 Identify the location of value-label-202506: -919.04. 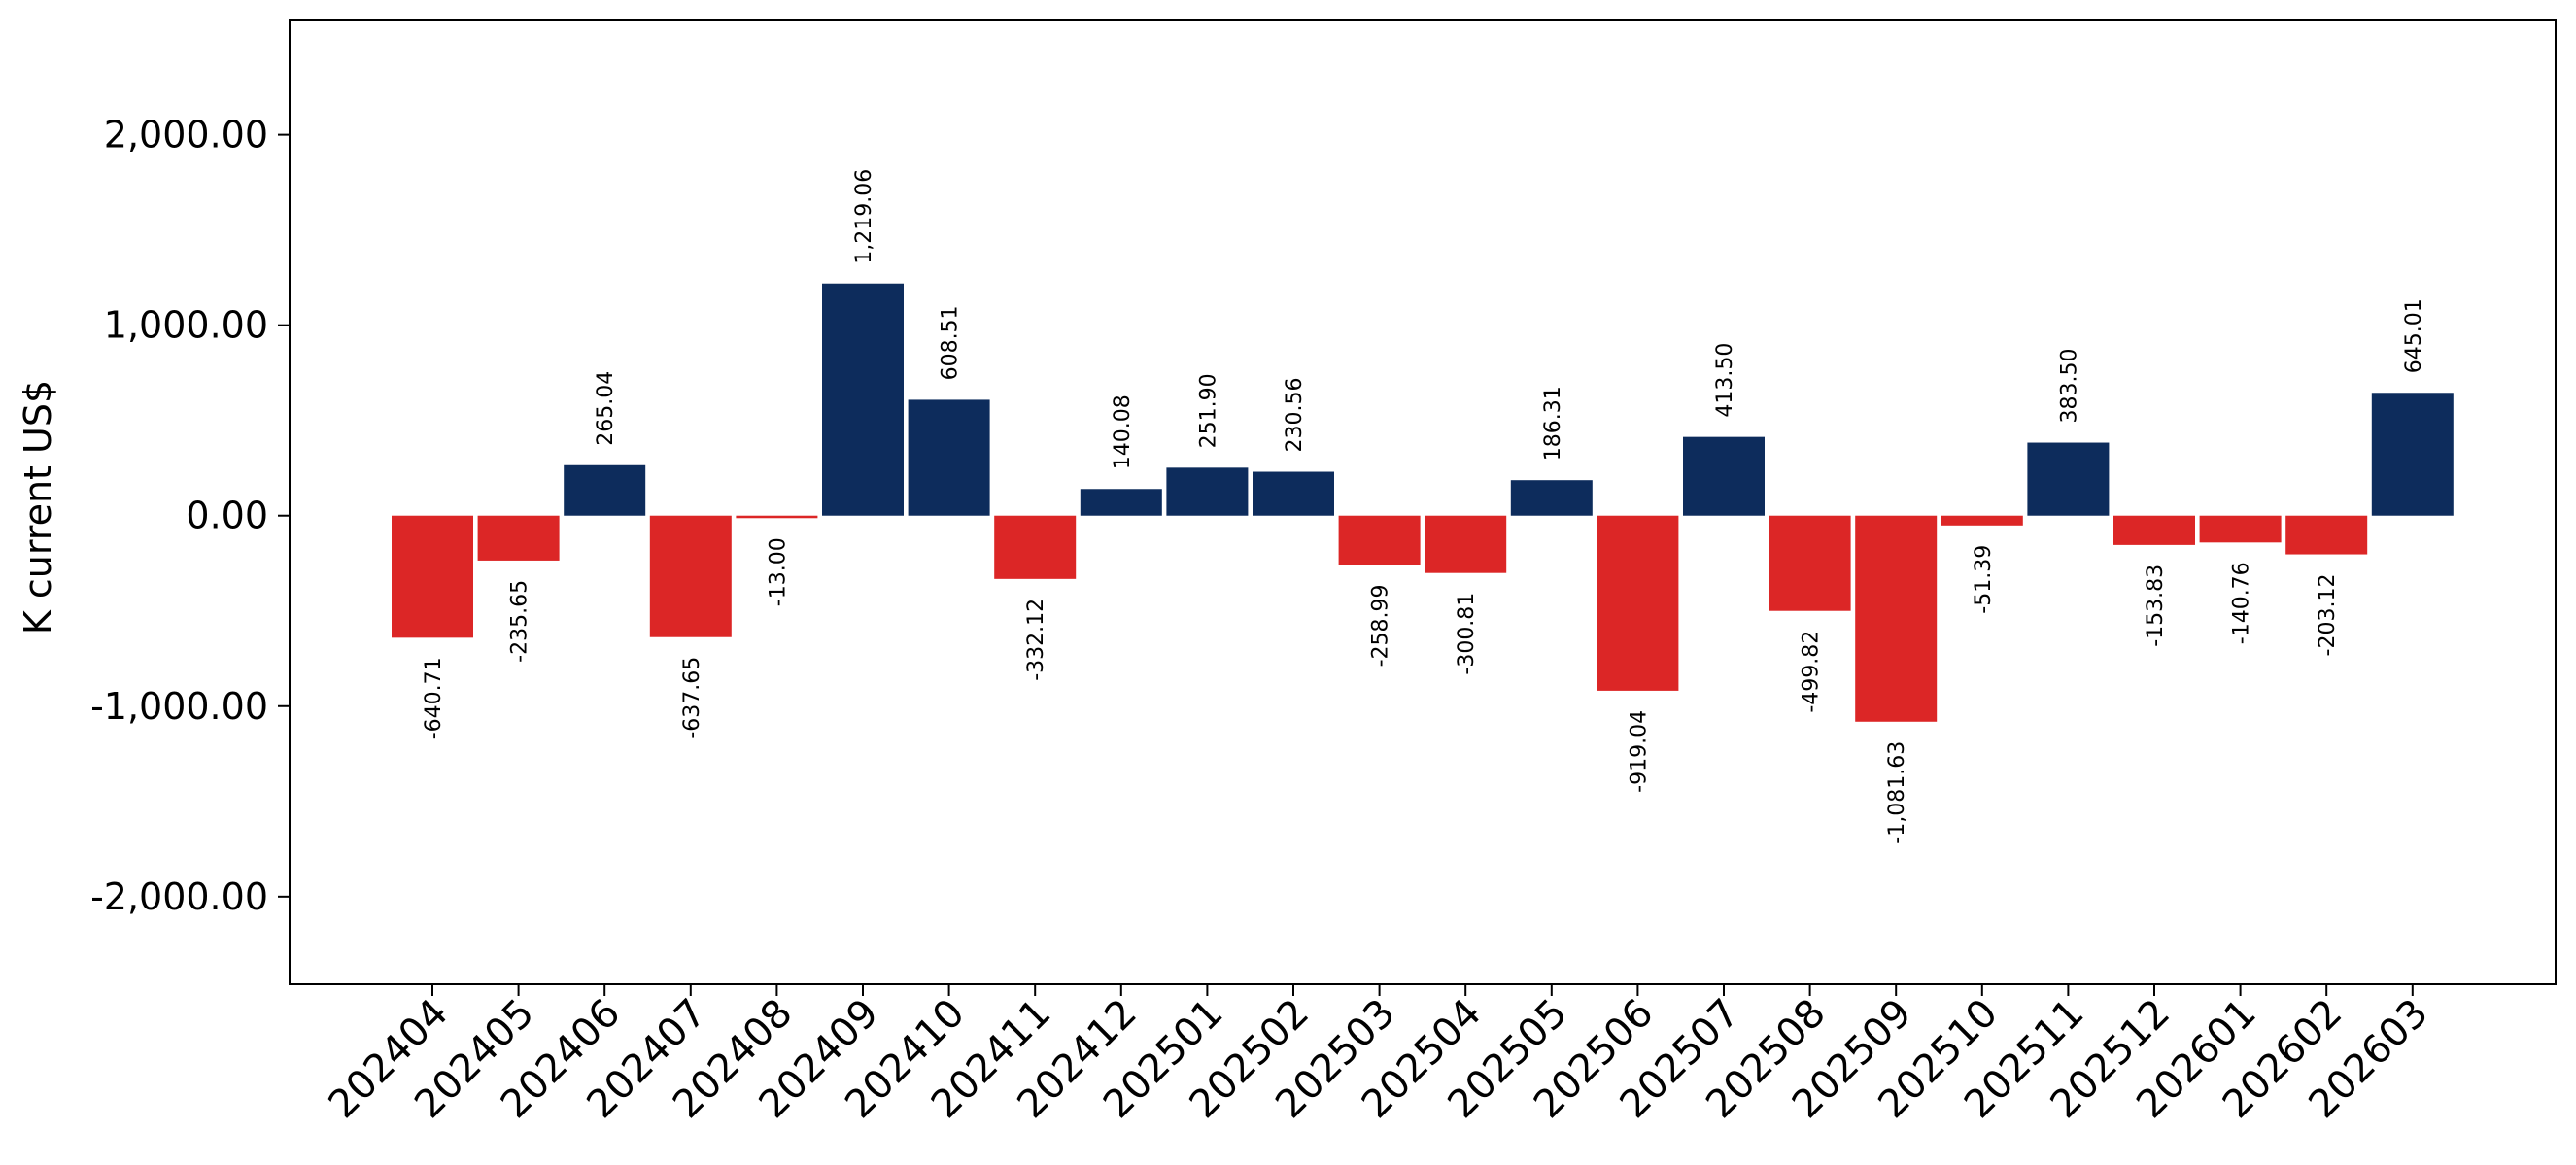
(1639, 751).